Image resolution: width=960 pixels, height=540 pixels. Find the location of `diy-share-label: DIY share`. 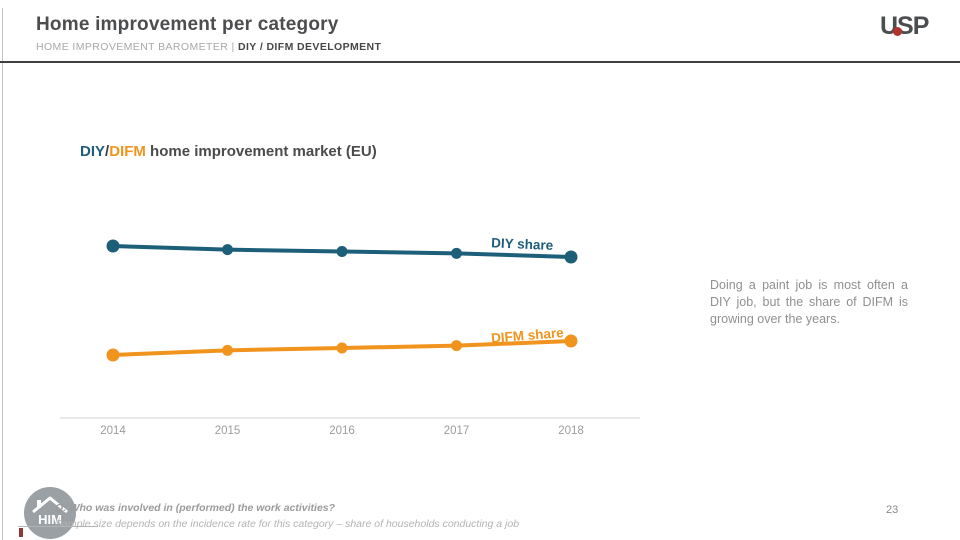

diy-share-label: DIY share is located at coordinates (522, 244).